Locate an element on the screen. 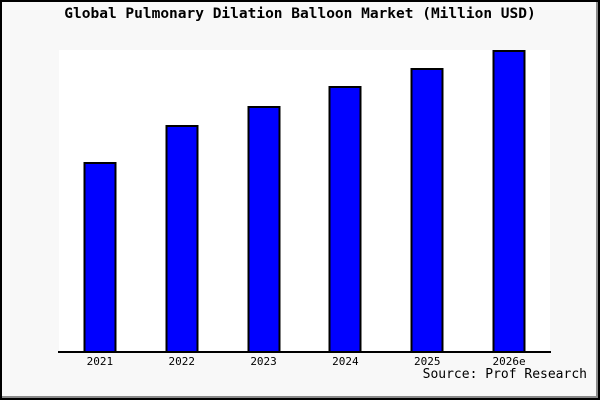 Image resolution: width=600 pixels, height=400 pixels. bar-2023 is located at coordinates (264, 228).